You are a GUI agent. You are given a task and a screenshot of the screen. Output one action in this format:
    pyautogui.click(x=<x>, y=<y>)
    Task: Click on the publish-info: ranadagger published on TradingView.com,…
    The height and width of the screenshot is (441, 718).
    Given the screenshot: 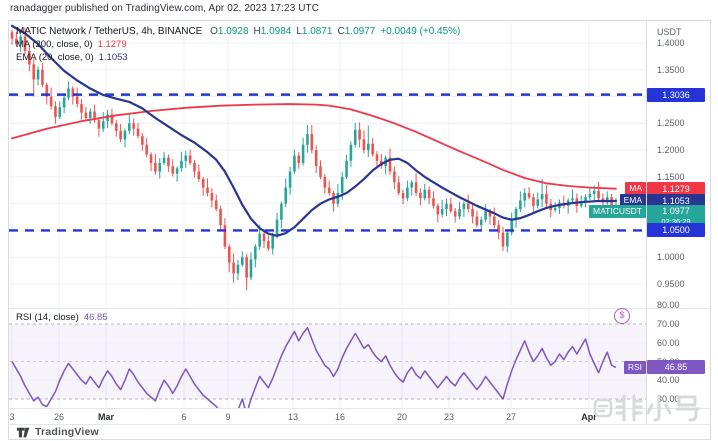 What is the action you would take?
    pyautogui.click(x=165, y=8)
    